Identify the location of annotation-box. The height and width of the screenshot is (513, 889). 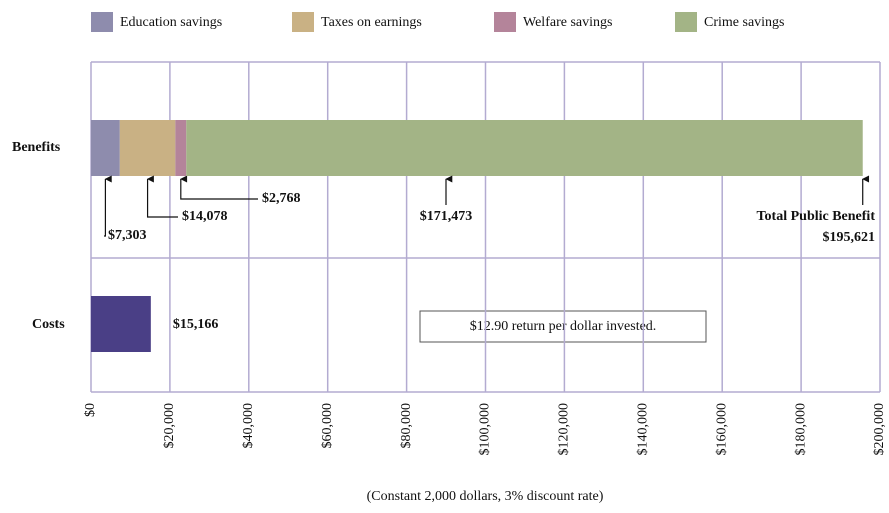
(563, 326).